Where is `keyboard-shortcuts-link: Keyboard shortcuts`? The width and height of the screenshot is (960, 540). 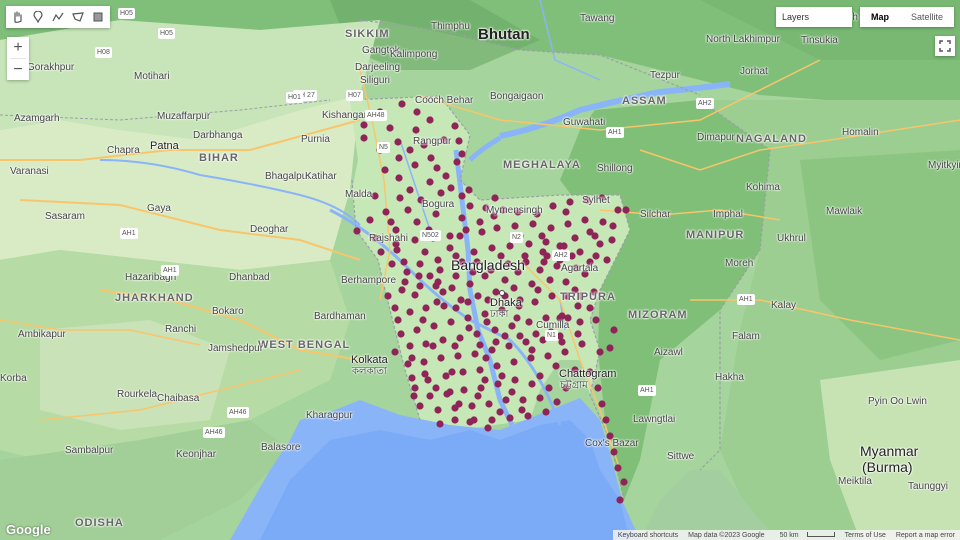 keyboard-shortcuts-link: Keyboard shortcuts is located at coordinates (648, 535).